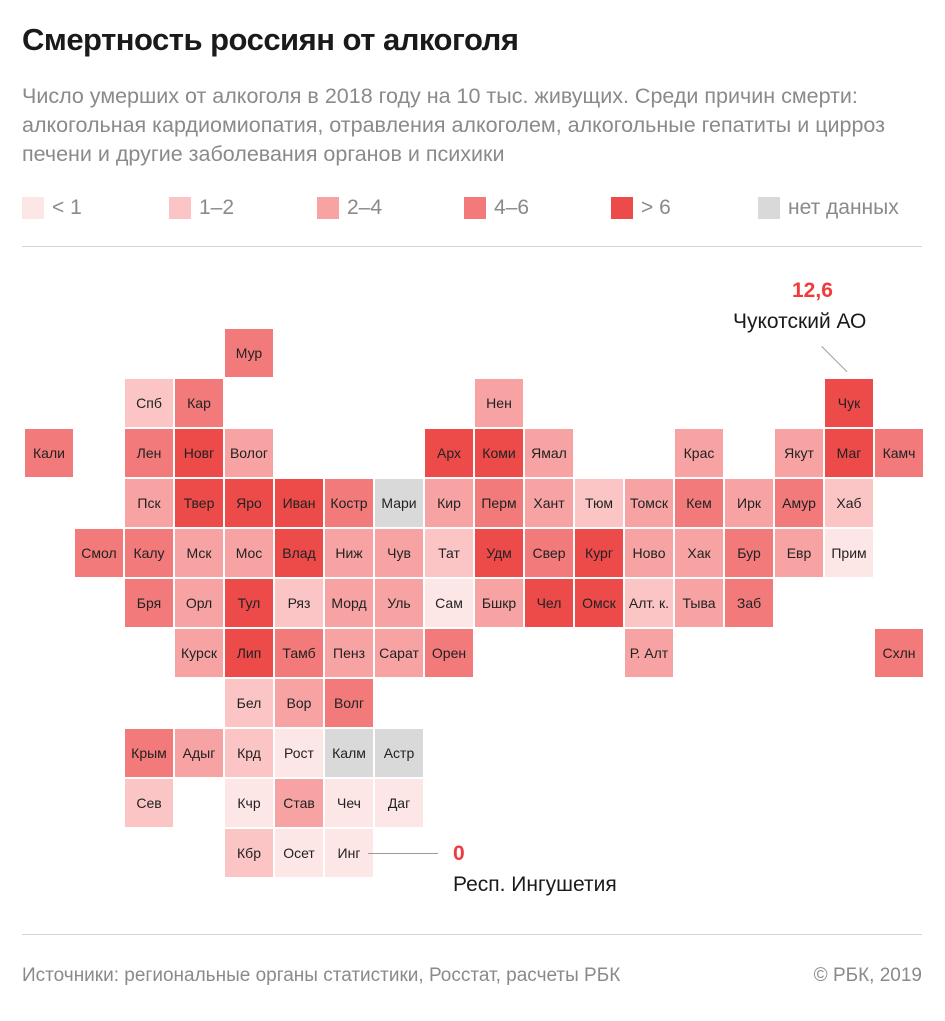  I want to click on legend: < 1 1–2 2–4 4–6 > 6 нет данных, so click(472, 210).